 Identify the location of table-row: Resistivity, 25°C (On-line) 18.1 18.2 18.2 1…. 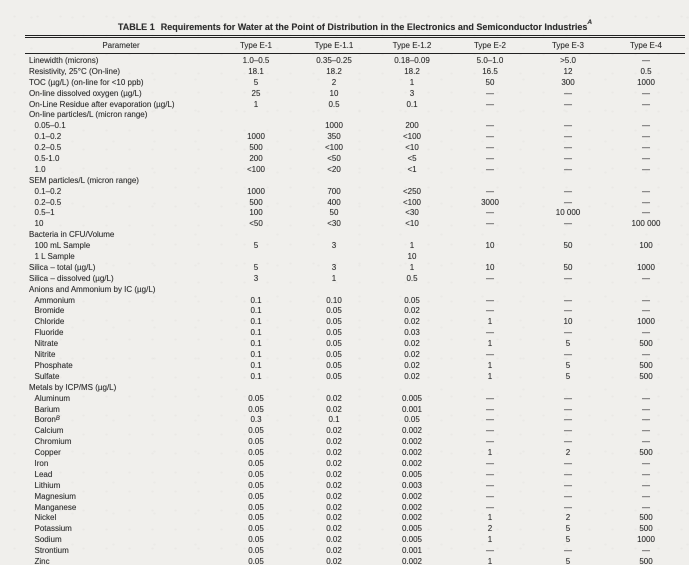
(355, 72).